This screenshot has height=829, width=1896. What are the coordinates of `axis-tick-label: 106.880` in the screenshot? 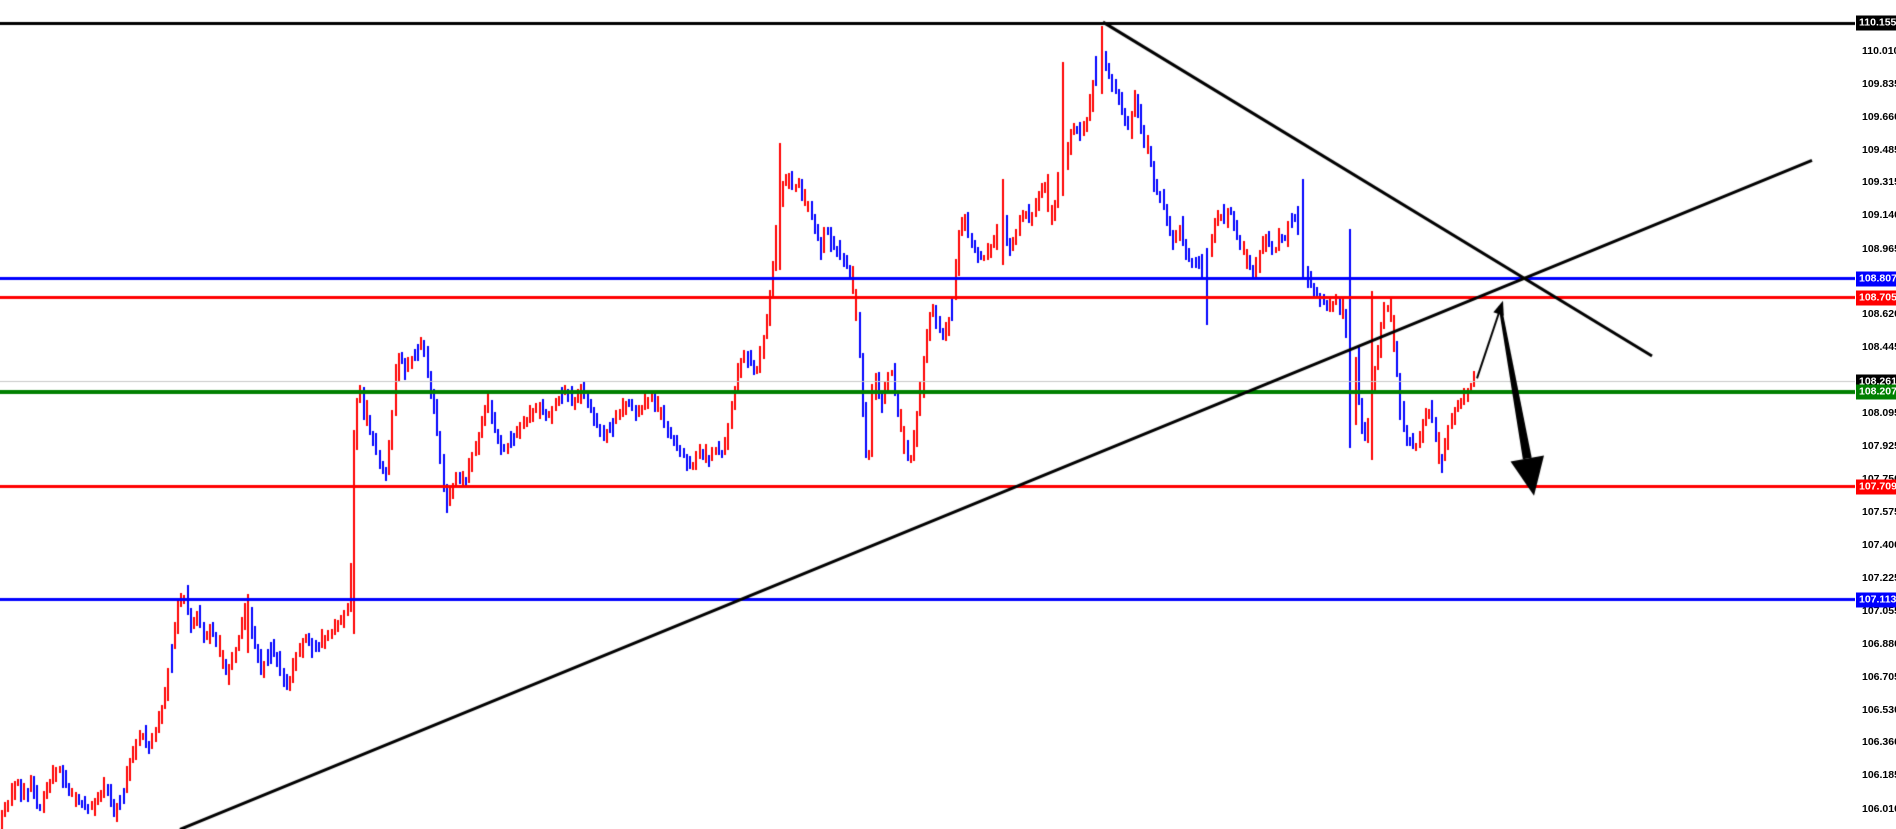 It's located at (1879, 643).